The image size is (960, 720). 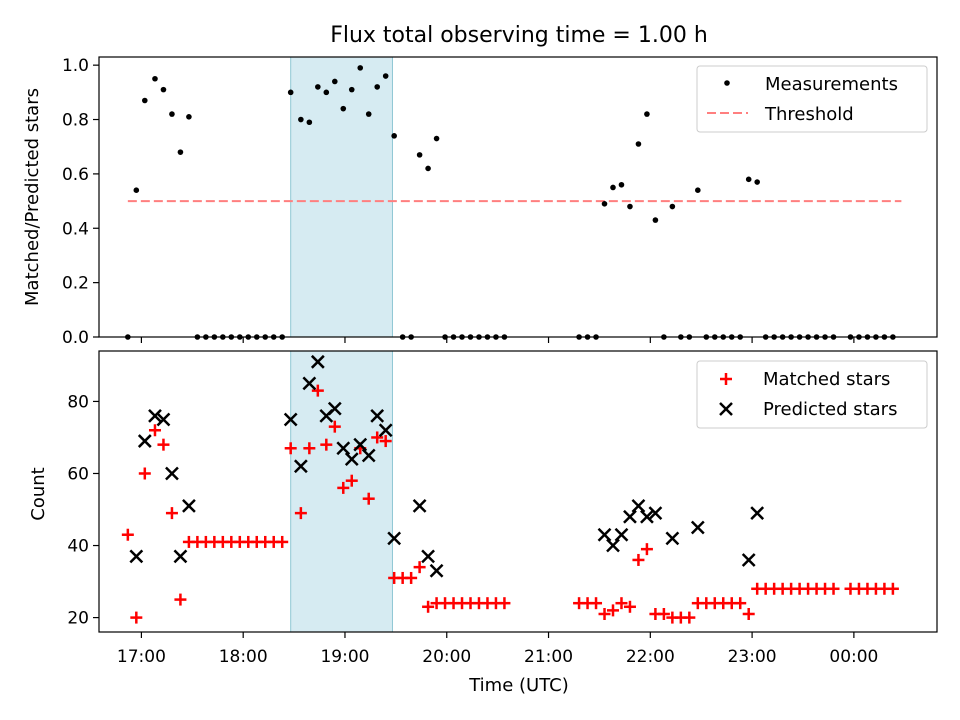 I want to click on bottom-y-axis: 20 40 60 80, so click(x=83, y=510).